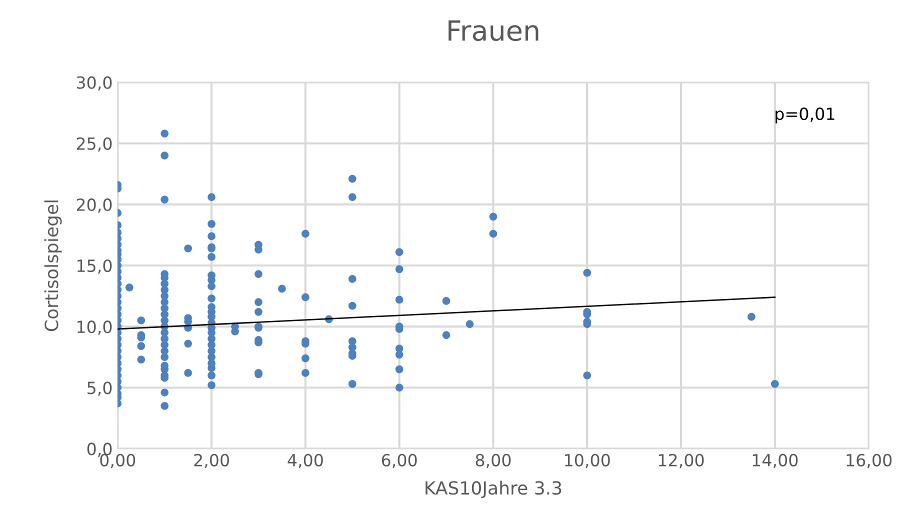 This screenshot has height=531, width=905. Describe the element at coordinates (775, 461) in the screenshot. I see `x-tick-label: 14,00` at that location.